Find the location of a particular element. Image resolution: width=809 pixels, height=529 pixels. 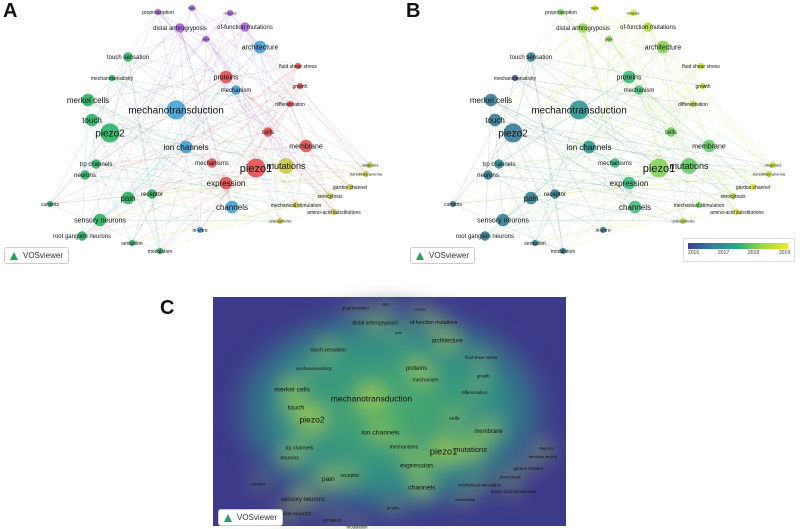

density-keyword-label: channels is located at coordinates (422, 487).